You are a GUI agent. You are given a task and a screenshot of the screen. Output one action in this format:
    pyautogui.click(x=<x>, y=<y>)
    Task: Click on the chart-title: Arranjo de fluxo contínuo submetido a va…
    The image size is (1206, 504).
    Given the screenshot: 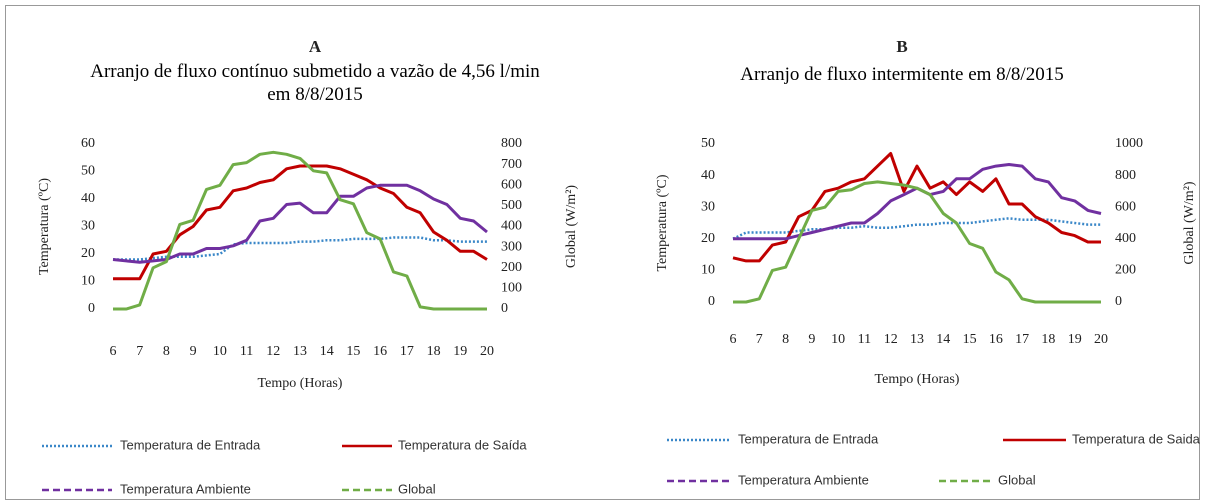 What is the action you would take?
    pyautogui.click(x=315, y=83)
    